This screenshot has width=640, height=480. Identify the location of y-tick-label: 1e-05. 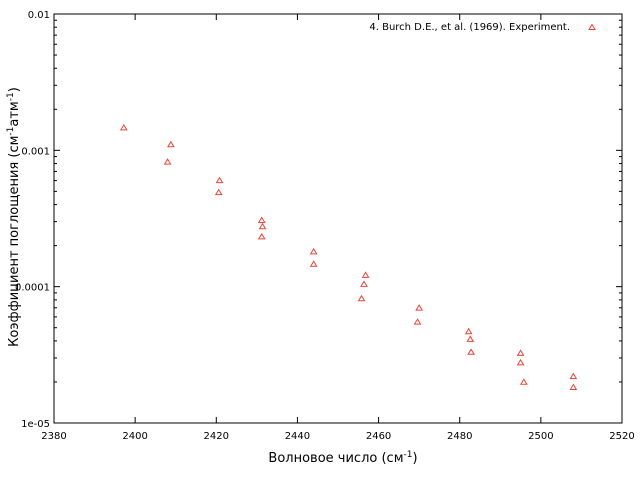
(35, 424).